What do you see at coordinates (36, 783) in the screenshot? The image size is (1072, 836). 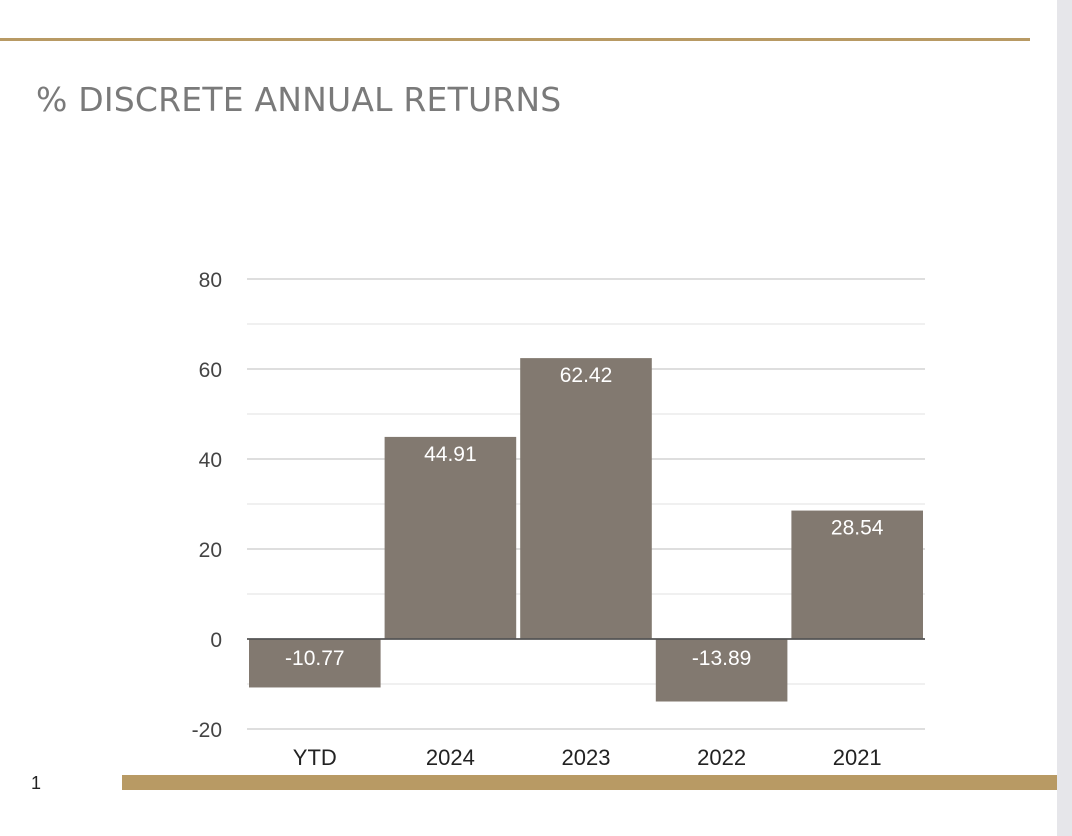 I see `page-number: 1` at bounding box center [36, 783].